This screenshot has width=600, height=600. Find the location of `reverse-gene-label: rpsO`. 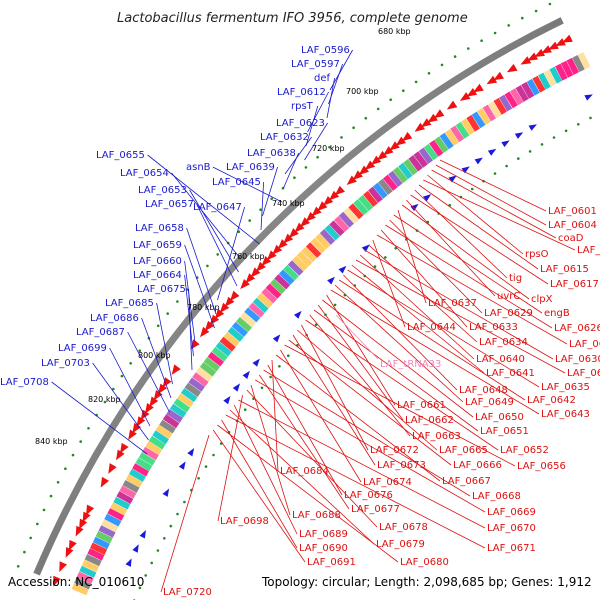

reverse-gene-label: rpsO is located at coordinates (537, 254).